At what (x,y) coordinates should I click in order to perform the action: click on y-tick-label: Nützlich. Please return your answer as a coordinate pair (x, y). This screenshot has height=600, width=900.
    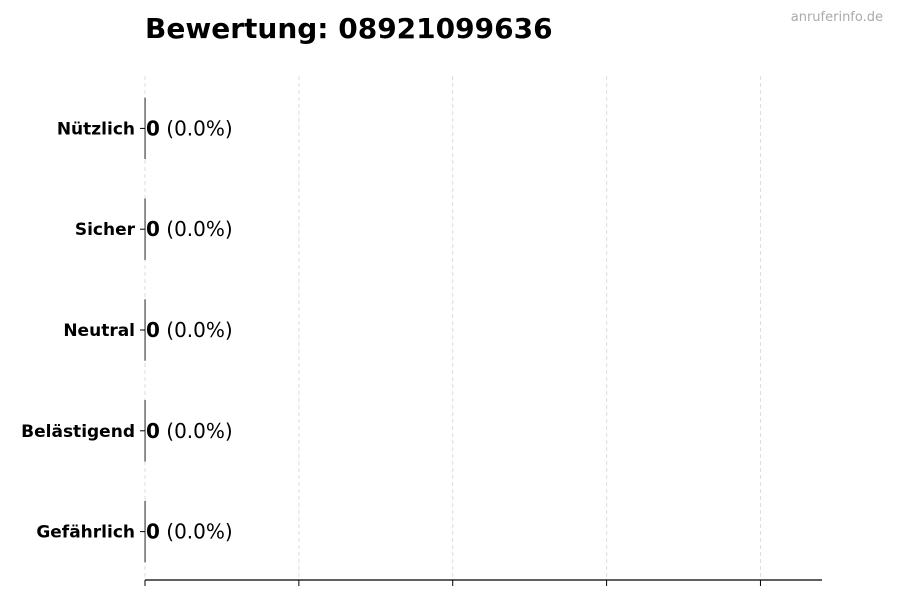
    Looking at the image, I should click on (96, 129).